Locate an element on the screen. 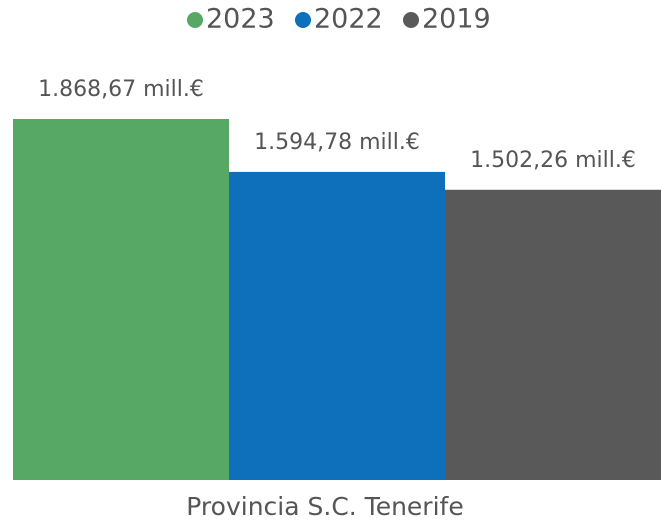  legend-label: 2023 is located at coordinates (240, 19).